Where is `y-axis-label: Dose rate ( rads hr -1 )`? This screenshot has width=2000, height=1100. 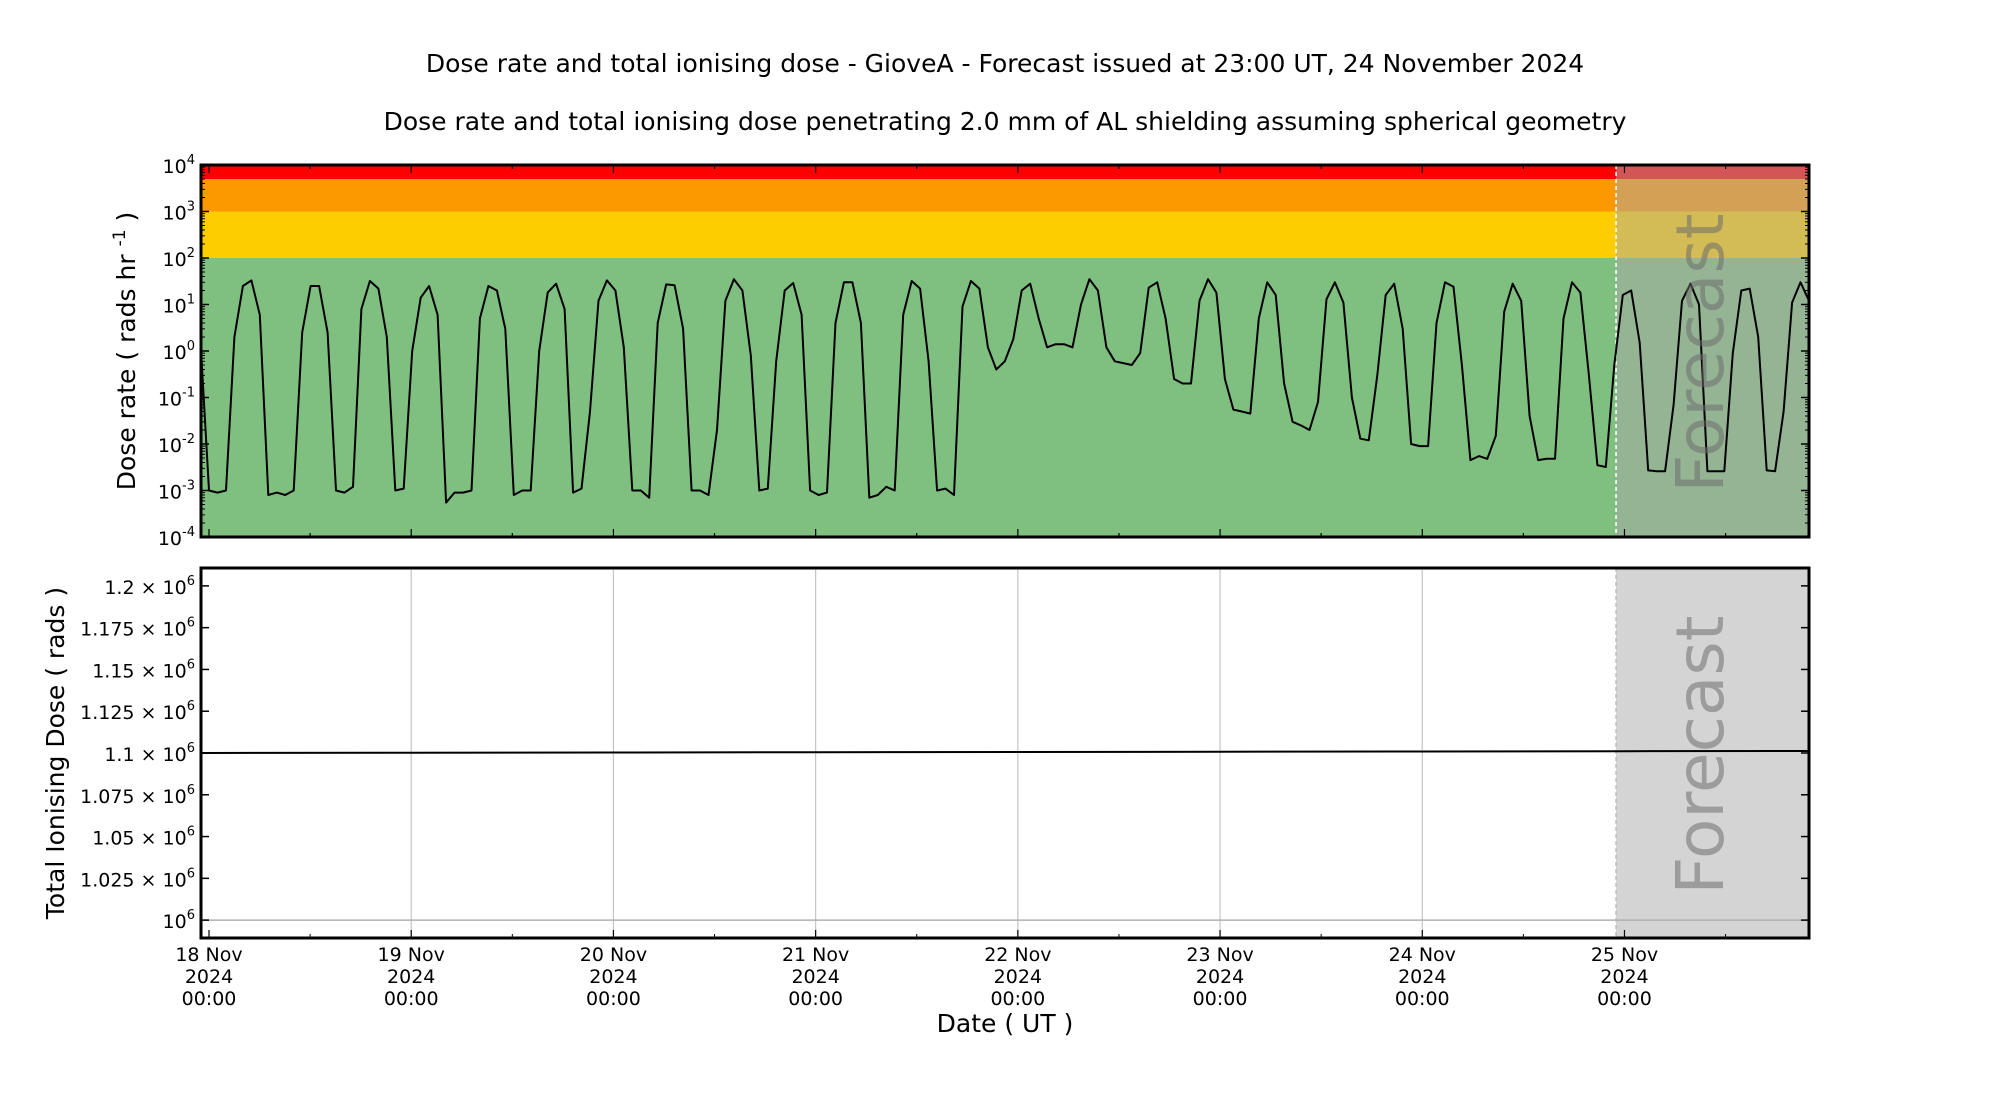 y-axis-label: Dose rate ( rads hr -1 ) is located at coordinates (125, 351).